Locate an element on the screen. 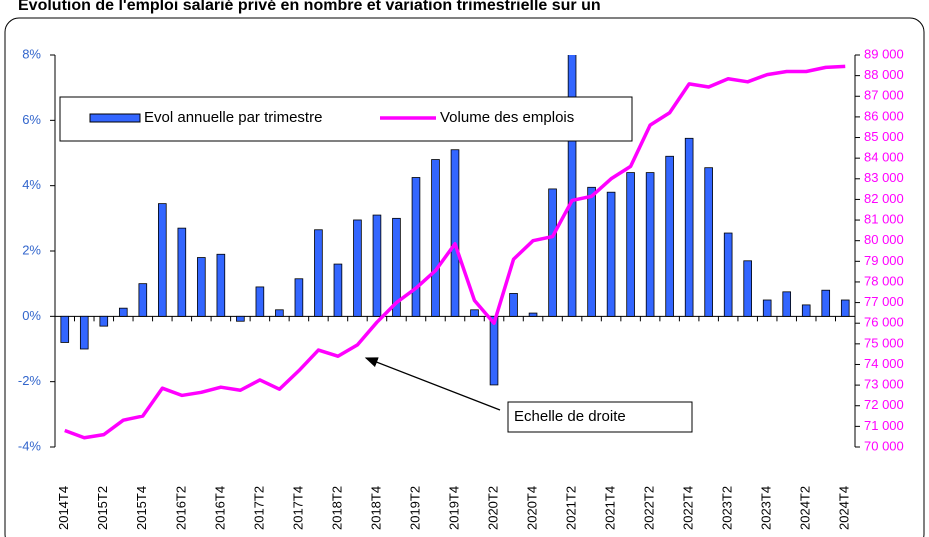 The height and width of the screenshot is (537, 929). annotation-box is located at coordinates (600, 417).